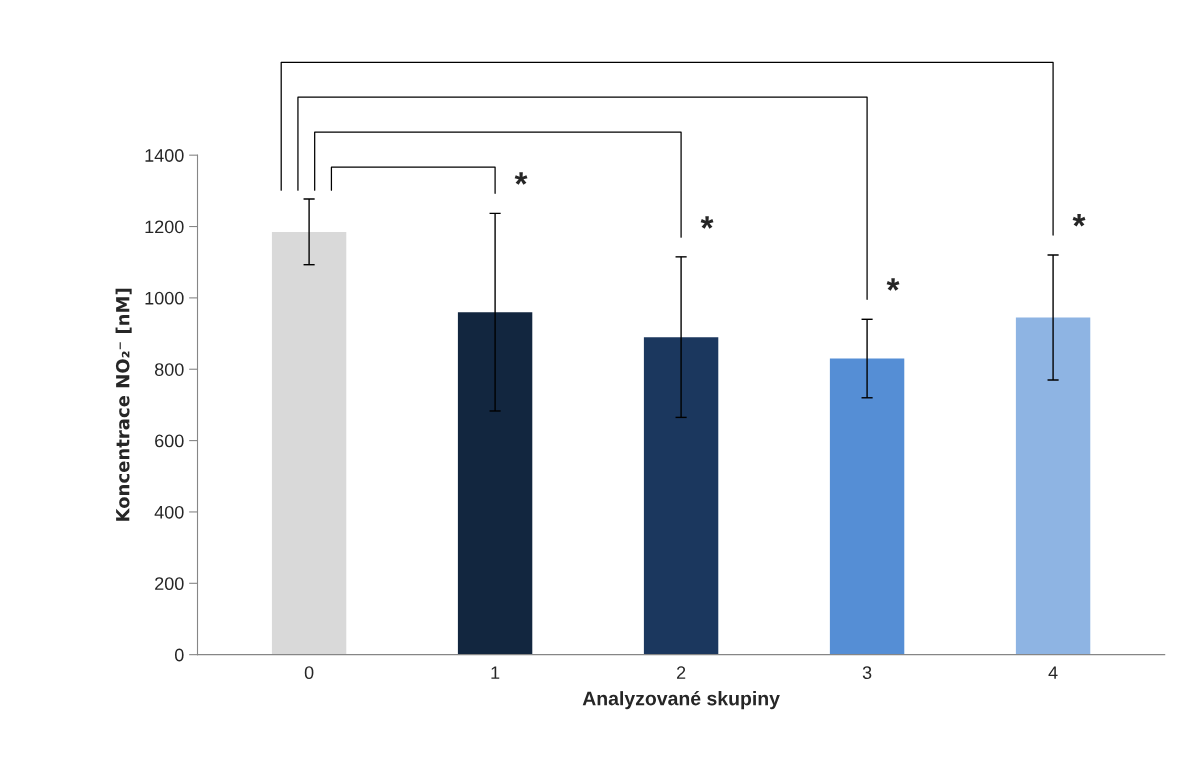  Describe the element at coordinates (495, 672) in the screenshot. I see `x-tick-label: 1` at that location.